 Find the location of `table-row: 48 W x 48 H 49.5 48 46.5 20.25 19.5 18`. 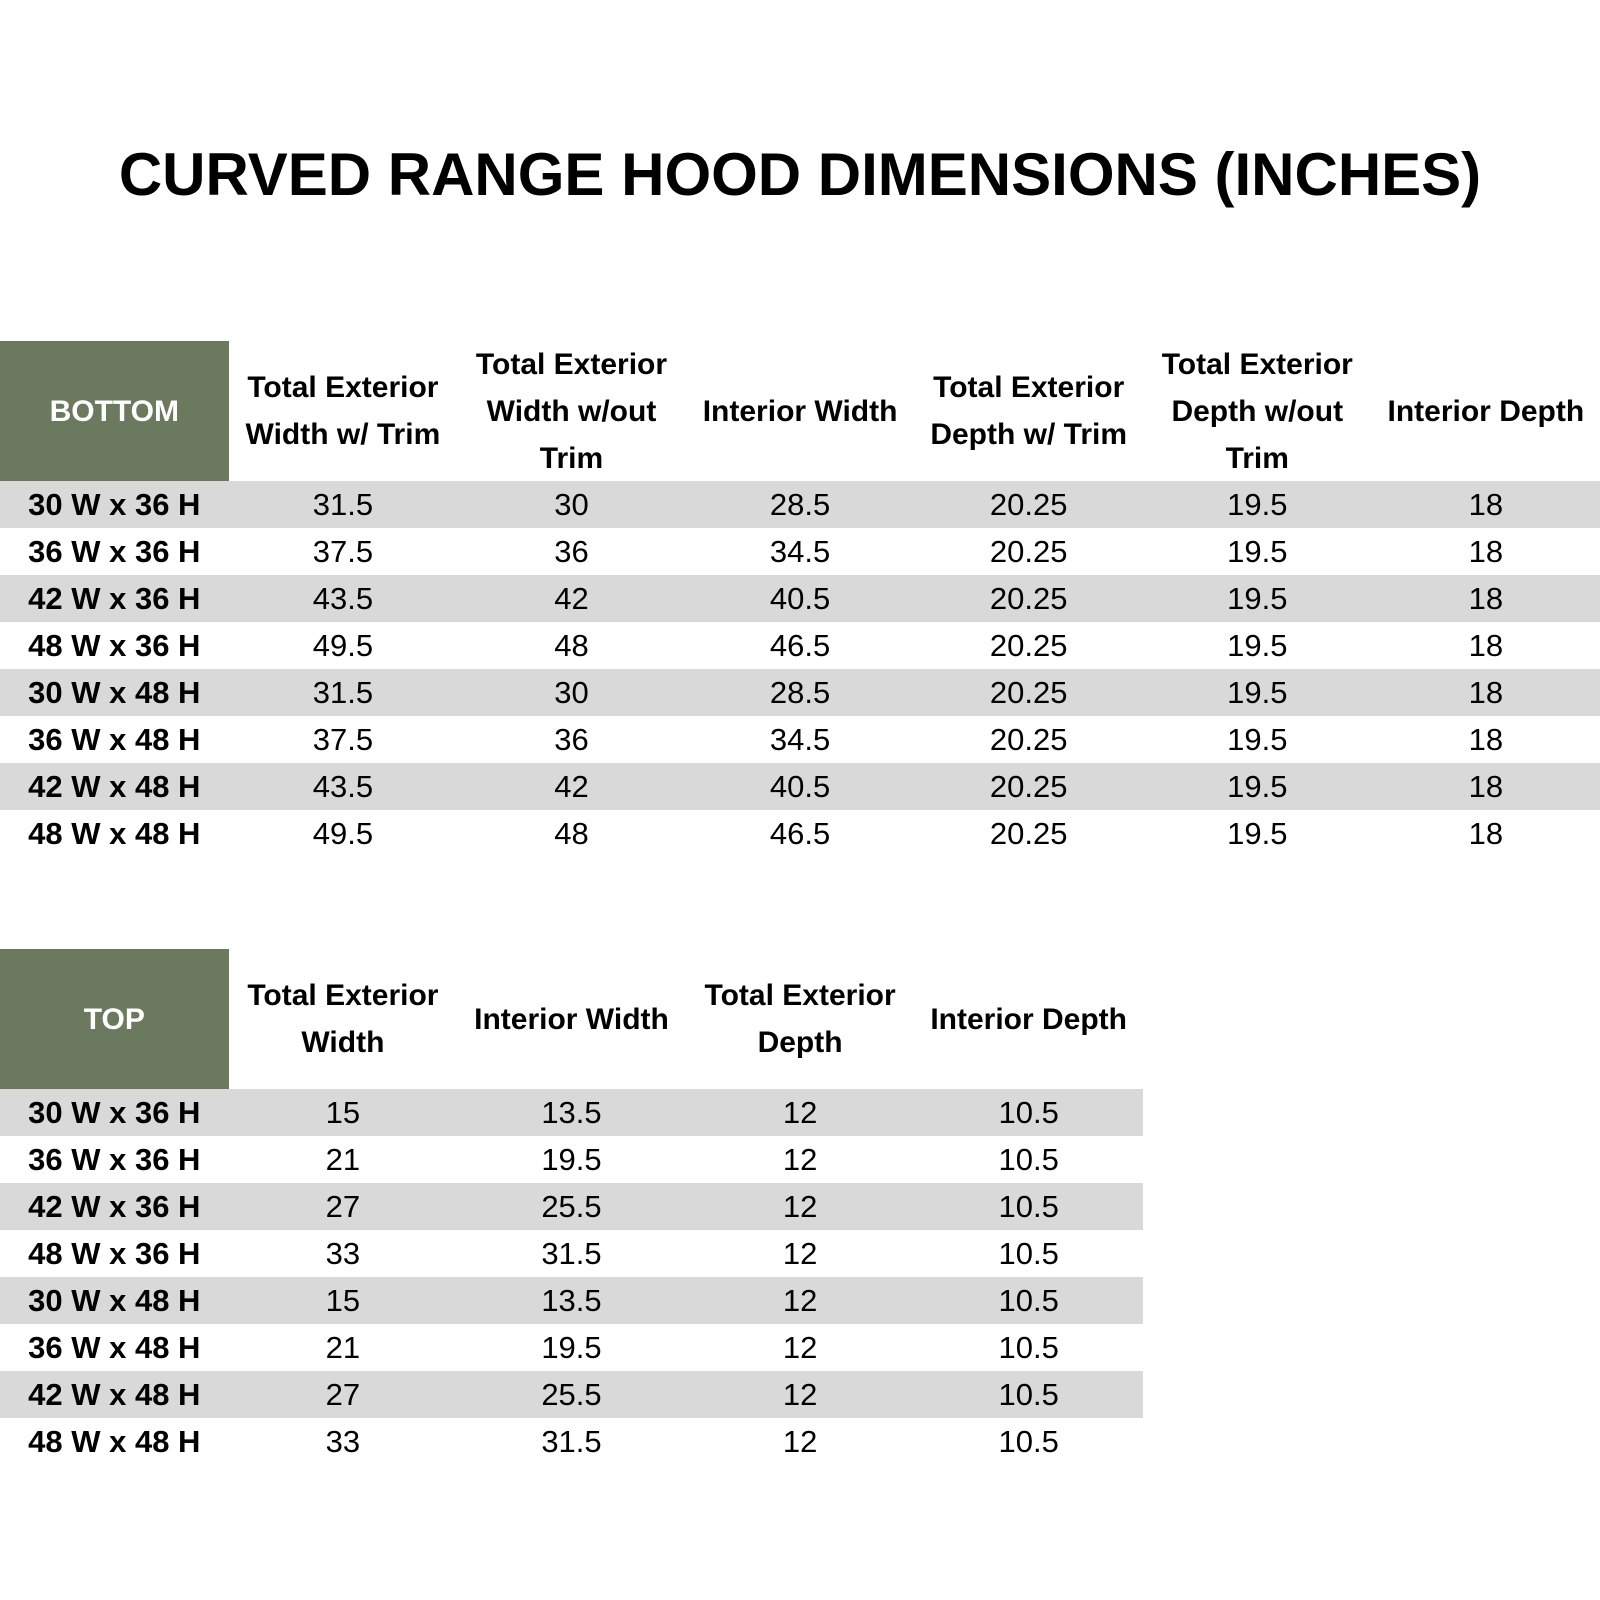

table-row: 48 W x 48 H 49.5 48 46.5 20.25 19.5 18 is located at coordinates (800, 833).